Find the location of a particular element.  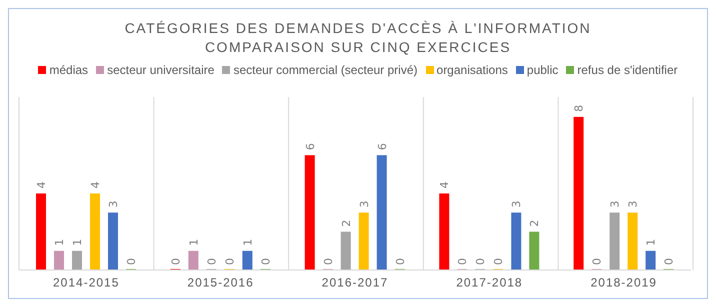

x-tick-label: 2017-2018 is located at coordinates (489, 283).